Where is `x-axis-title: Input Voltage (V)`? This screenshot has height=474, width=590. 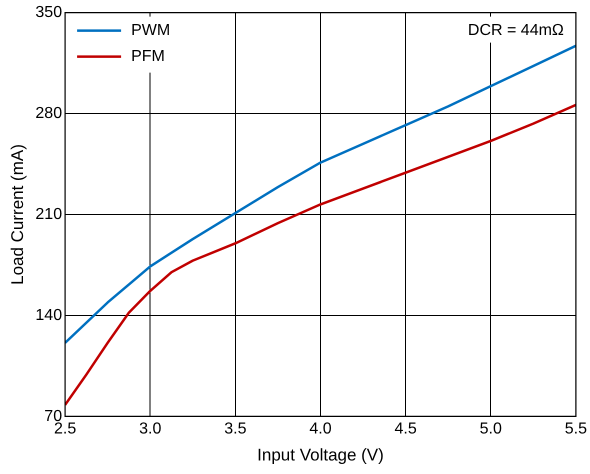 x-axis-title: Input Voltage (V) is located at coordinates (320, 454).